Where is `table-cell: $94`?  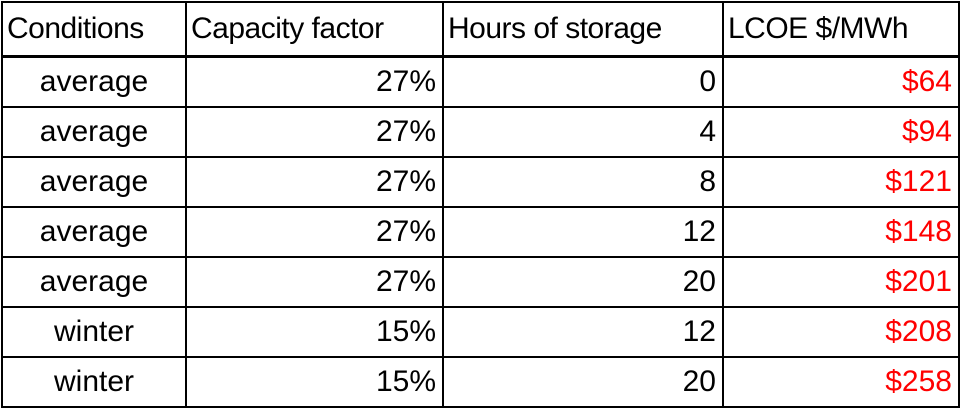
table-cell: $94 is located at coordinates (841, 132).